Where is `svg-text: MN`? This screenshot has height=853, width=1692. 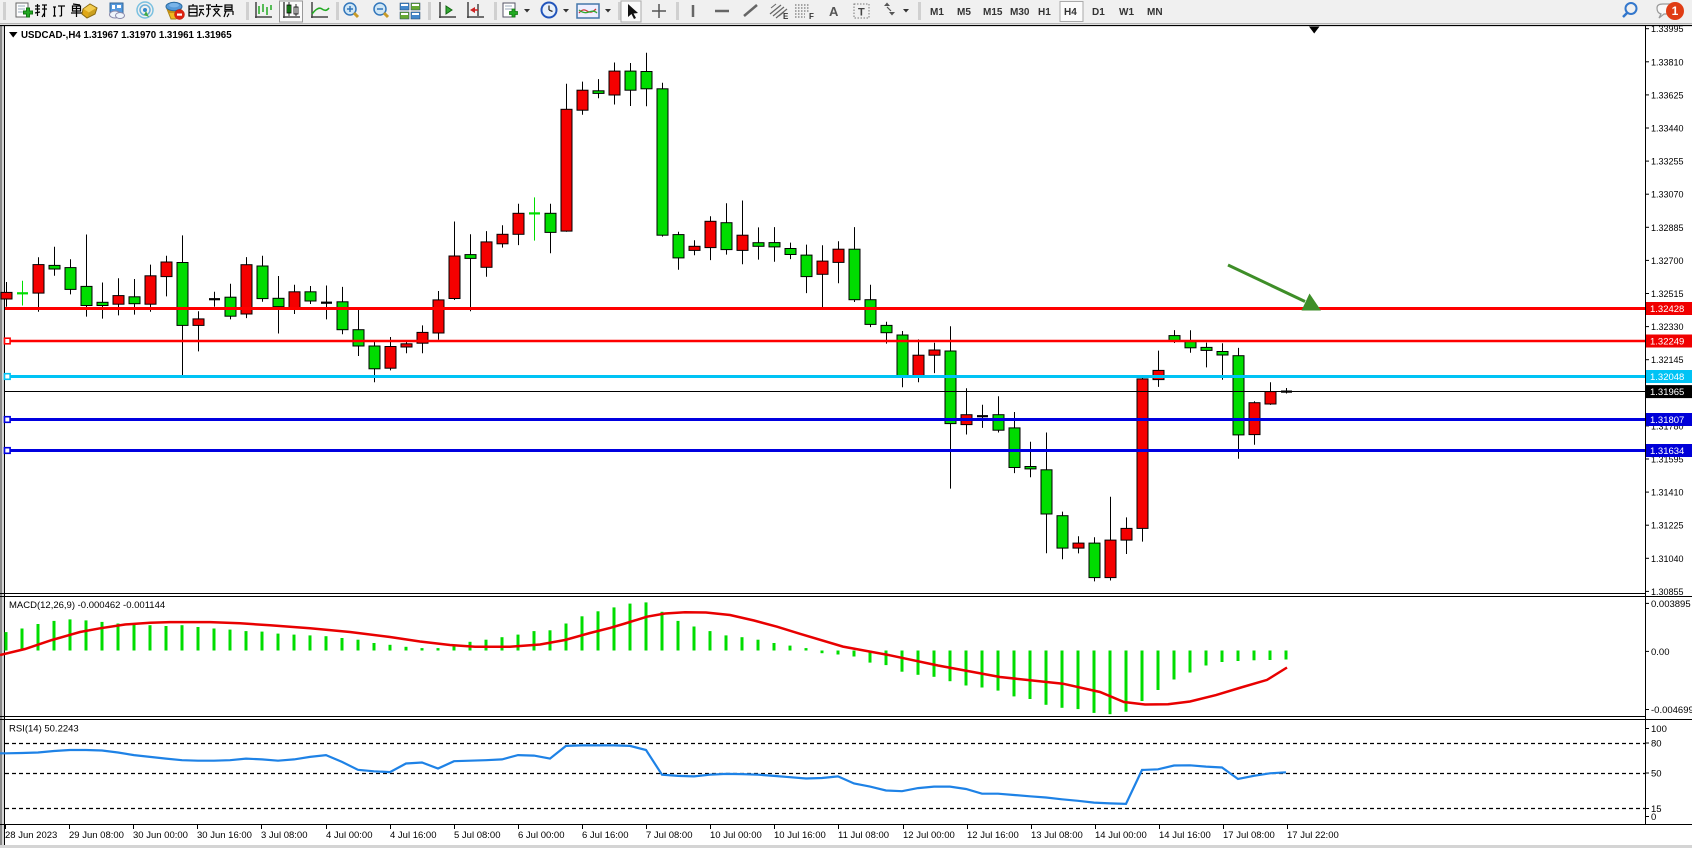
svg-text: MN is located at coordinates (1155, 12).